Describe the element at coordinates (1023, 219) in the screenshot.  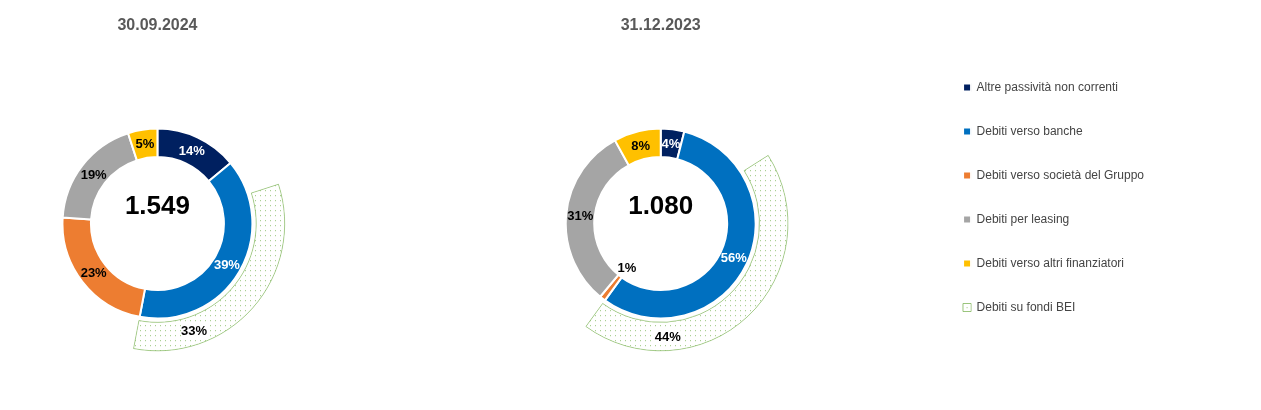
I see `legend-label: Debiti per leasing` at that location.